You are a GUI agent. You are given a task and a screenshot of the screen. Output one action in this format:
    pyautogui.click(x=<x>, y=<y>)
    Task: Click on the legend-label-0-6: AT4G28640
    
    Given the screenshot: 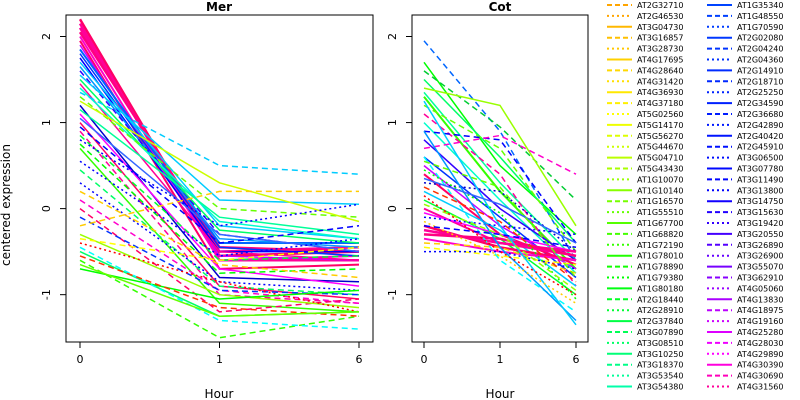 What is the action you would take?
    pyautogui.click(x=660, y=70)
    